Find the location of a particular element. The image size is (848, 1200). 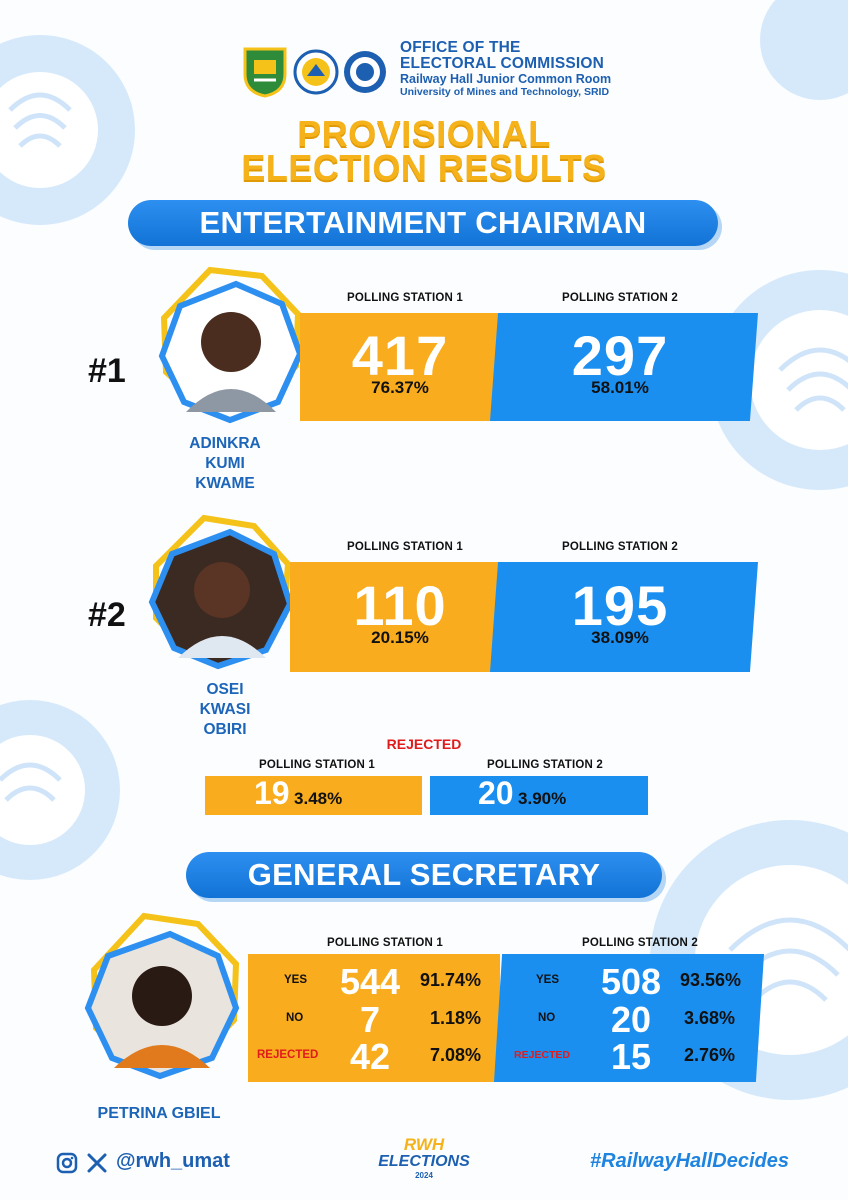

c2-station1-votes: 110 is located at coordinates (400, 605).